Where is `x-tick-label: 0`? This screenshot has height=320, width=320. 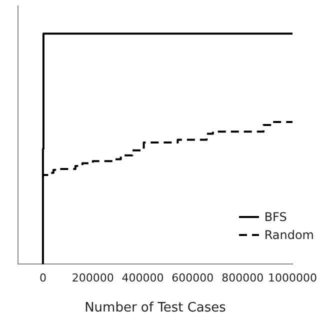
x-tick-label: 0 is located at coordinates (42, 278).